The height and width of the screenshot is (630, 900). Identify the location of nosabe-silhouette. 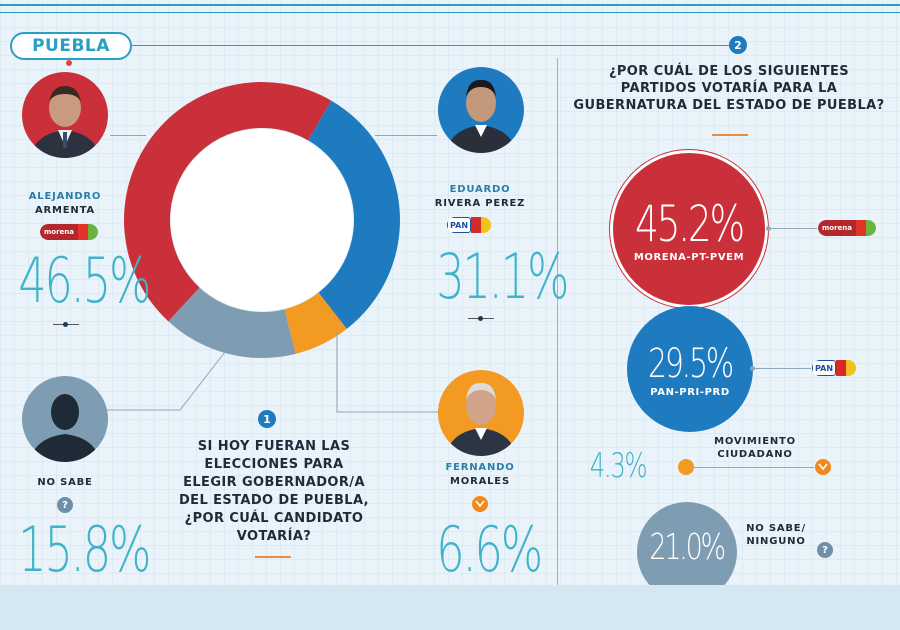
(65, 419).